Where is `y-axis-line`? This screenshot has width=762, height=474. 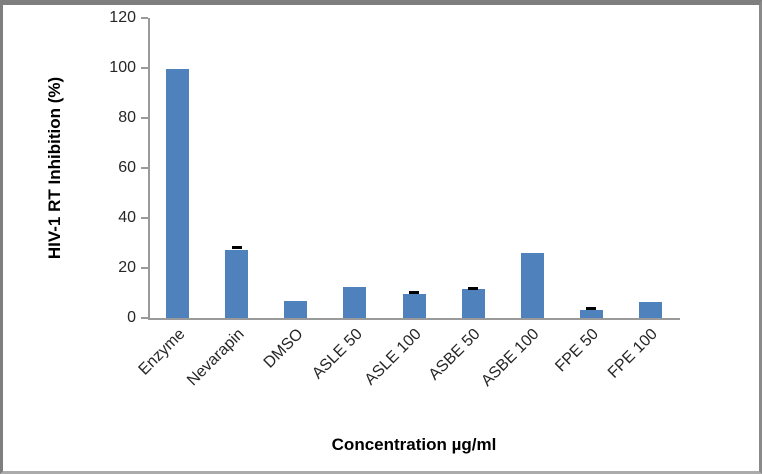 y-axis-line is located at coordinates (149, 169).